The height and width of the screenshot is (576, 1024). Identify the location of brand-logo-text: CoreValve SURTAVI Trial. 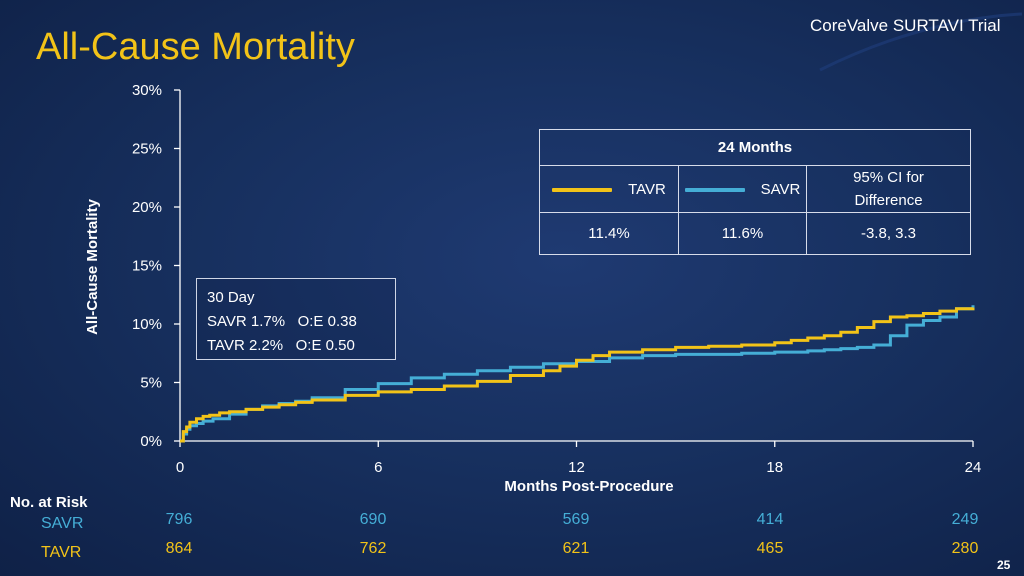
(905, 25).